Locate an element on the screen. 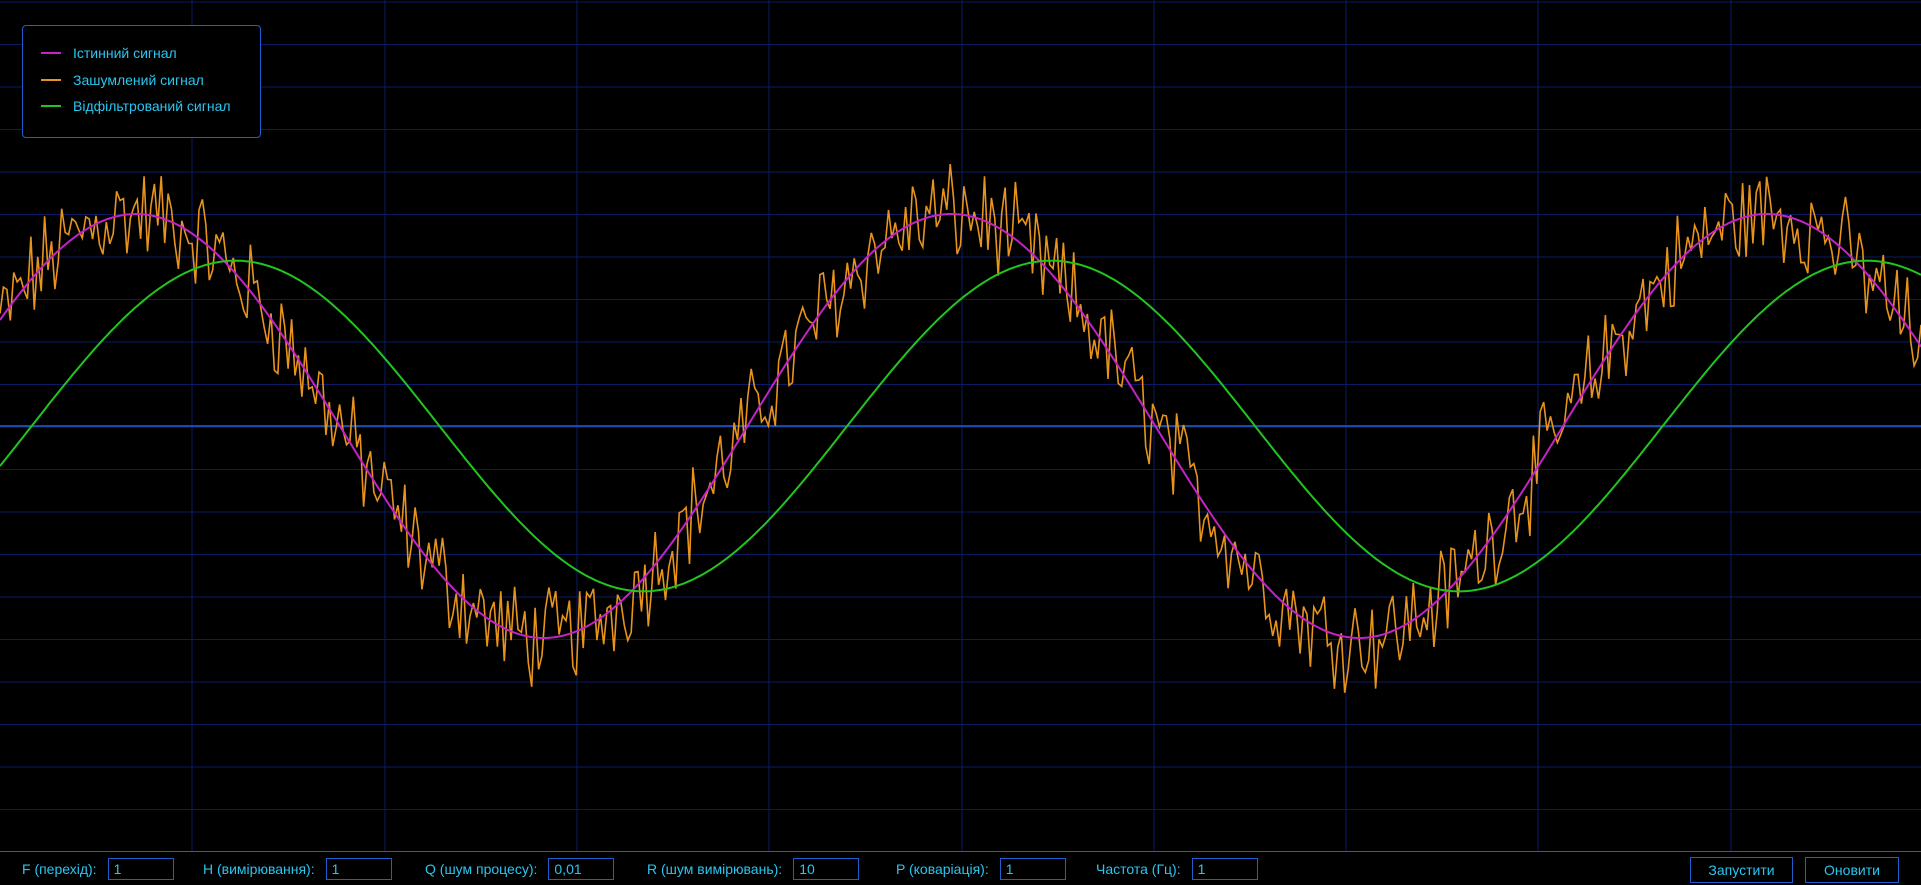  h-label: H (вимірювання): is located at coordinates (259, 869).